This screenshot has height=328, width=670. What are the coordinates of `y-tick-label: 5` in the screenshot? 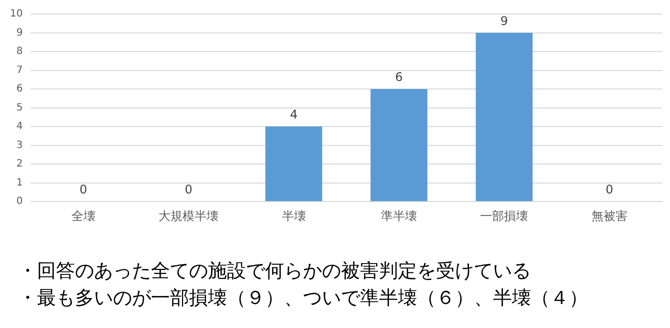 It's located at (19, 108).